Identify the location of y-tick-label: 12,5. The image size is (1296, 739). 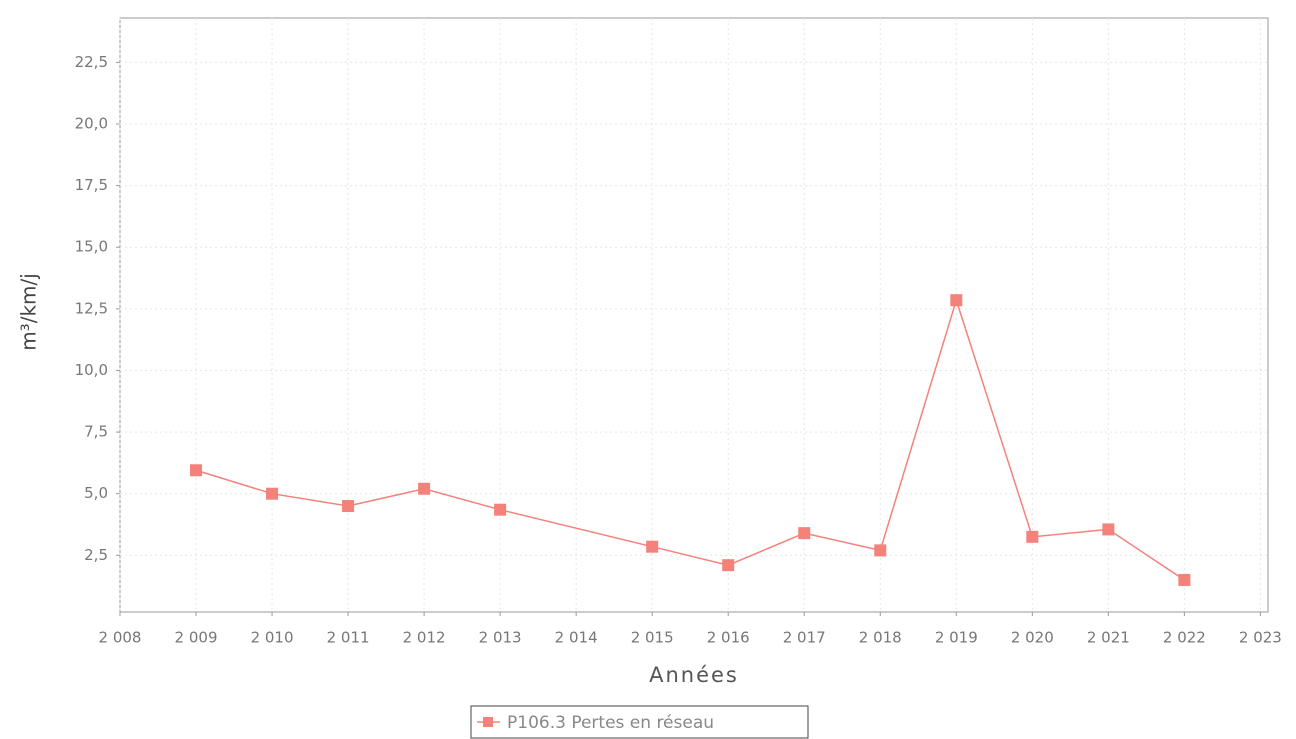
(91, 308).